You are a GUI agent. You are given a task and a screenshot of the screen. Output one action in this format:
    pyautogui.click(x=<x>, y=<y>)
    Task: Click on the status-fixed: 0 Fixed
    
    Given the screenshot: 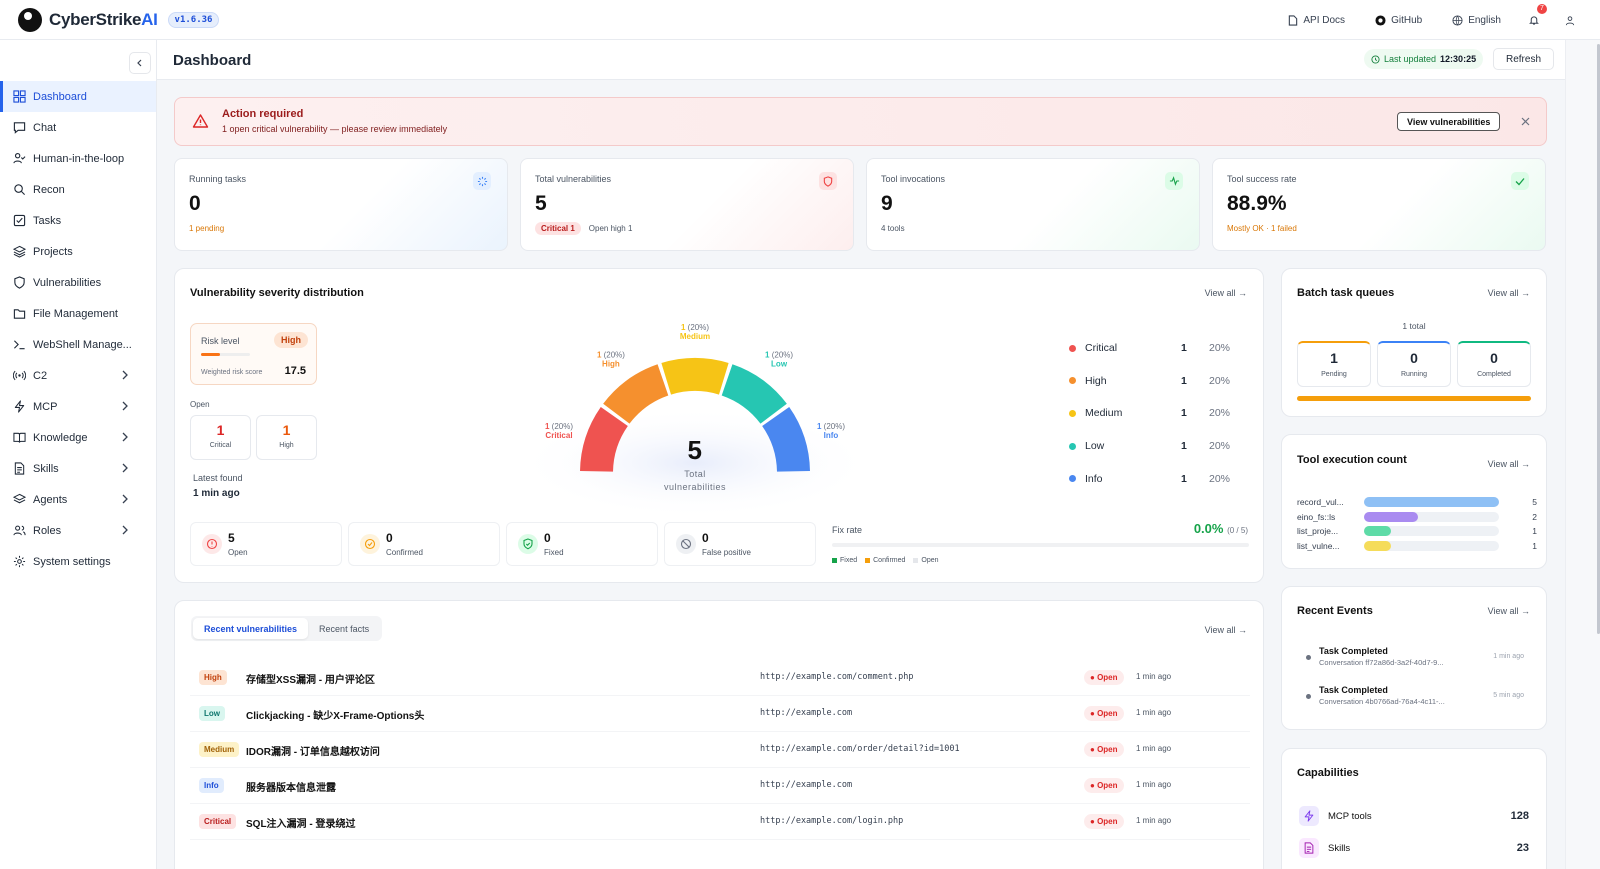 What is the action you would take?
    pyautogui.click(x=582, y=544)
    